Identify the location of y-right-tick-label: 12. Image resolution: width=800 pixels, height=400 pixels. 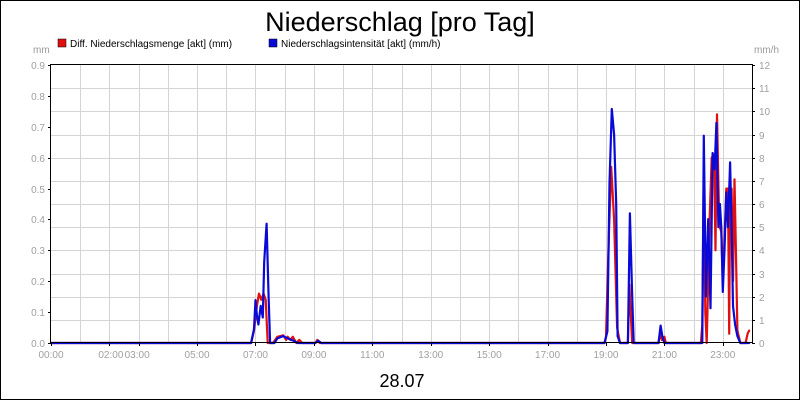
(765, 66).